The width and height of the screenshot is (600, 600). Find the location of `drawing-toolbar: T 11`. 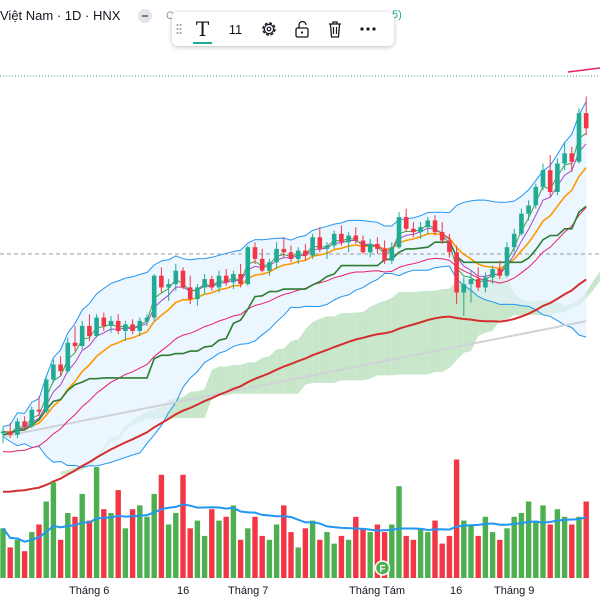

drawing-toolbar: T 11 is located at coordinates (283, 29).